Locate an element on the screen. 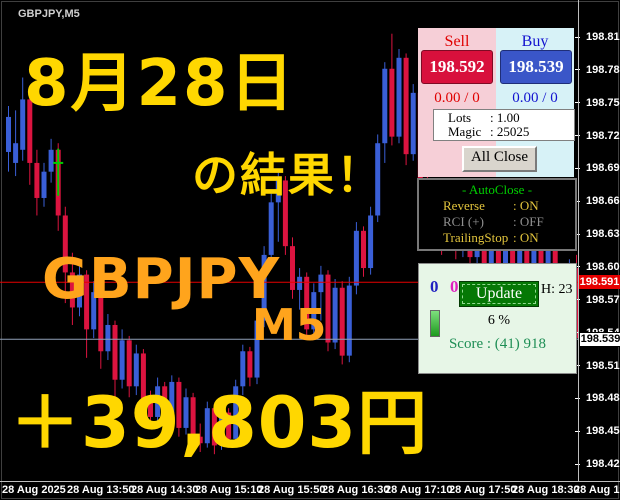 This screenshot has height=500, width=620. price-axis-label: 198.815 is located at coordinates (603, 37).